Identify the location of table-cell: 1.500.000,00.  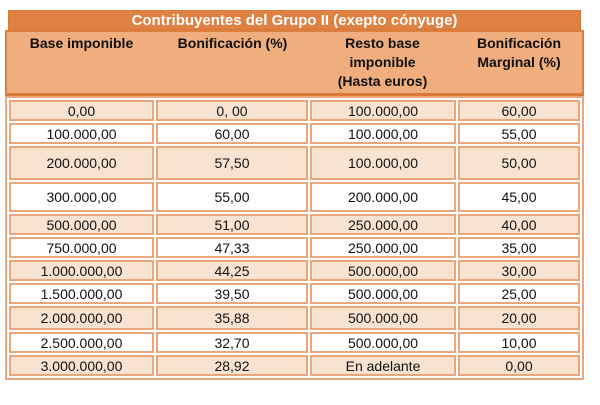
(81, 293).